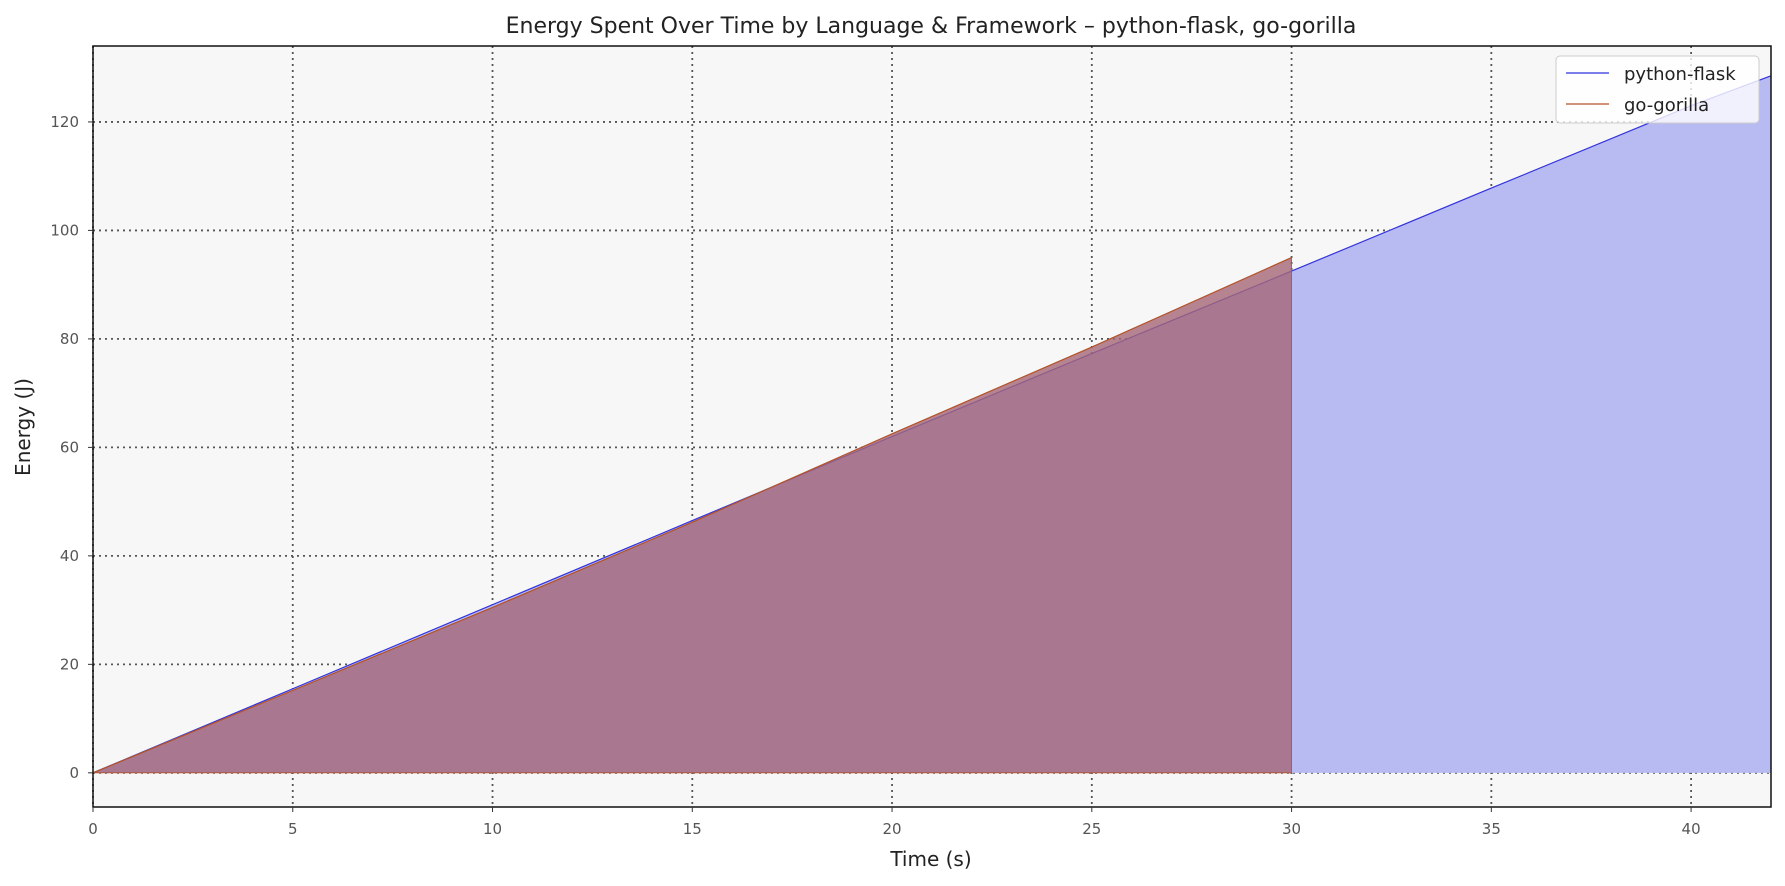  What do you see at coordinates (692, 829) in the screenshot?
I see `x-tick-label: 15` at bounding box center [692, 829].